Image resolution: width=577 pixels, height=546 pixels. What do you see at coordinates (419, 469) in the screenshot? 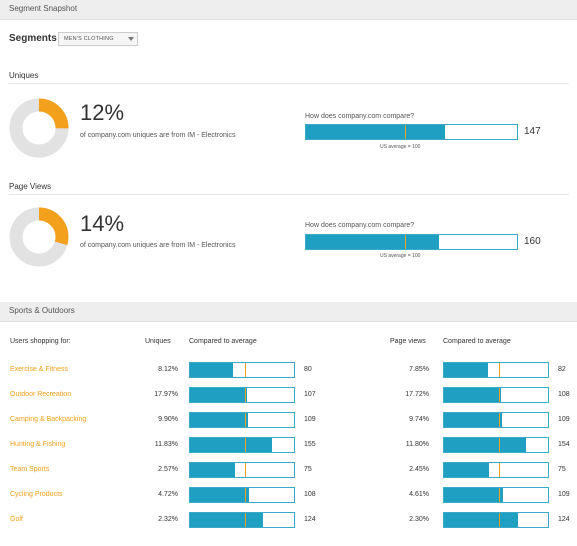
I see `pageviews-percent-cell: 2.45%` at bounding box center [419, 469].